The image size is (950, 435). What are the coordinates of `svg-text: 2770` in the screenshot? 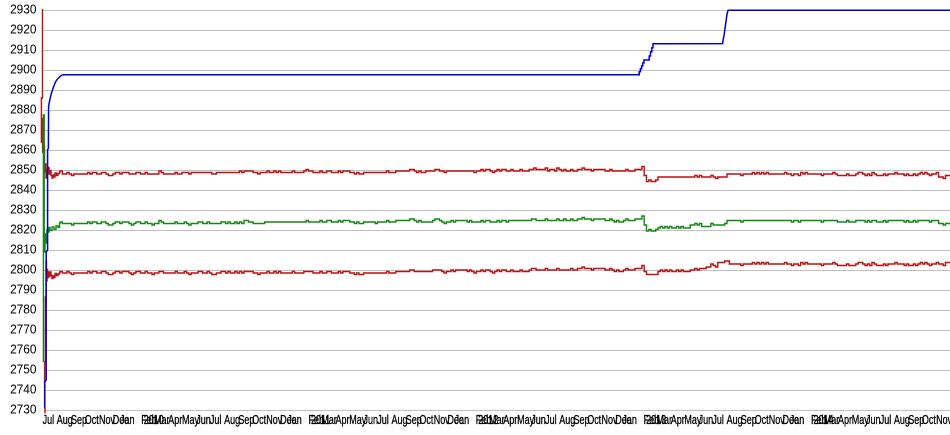 It's located at (23, 329).